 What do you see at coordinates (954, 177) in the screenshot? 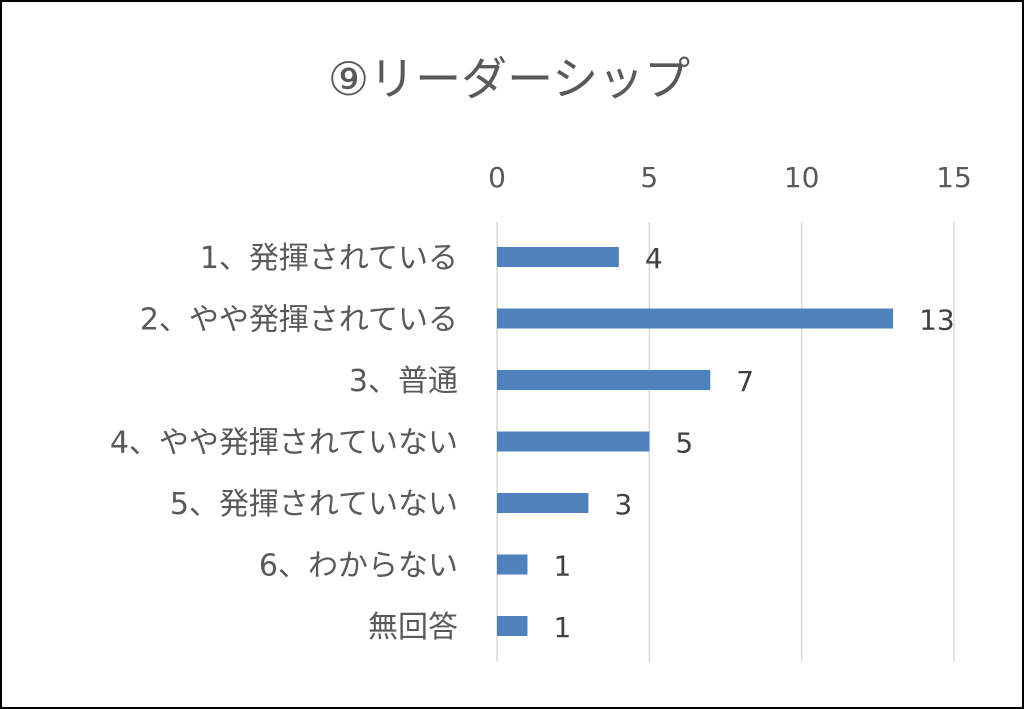
I see `x-tick-label: 15` at bounding box center [954, 177].